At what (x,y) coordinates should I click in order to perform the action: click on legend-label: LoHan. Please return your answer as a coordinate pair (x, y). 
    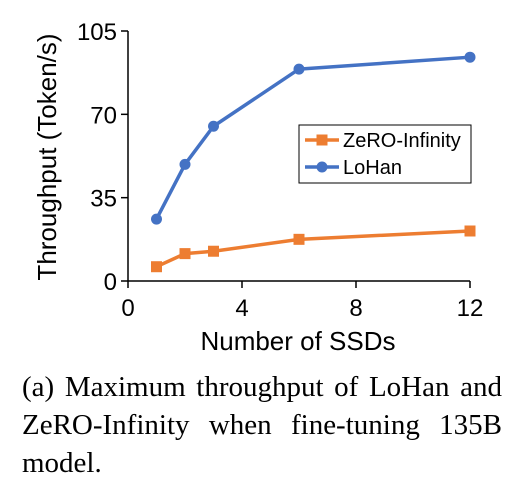
    Looking at the image, I should click on (372, 168).